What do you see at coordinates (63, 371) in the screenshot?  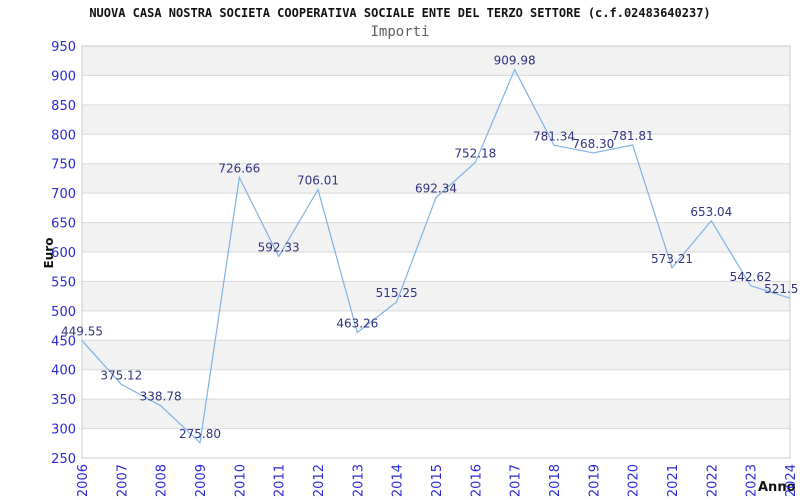 I see `y-tick-label: 400` at bounding box center [63, 371].